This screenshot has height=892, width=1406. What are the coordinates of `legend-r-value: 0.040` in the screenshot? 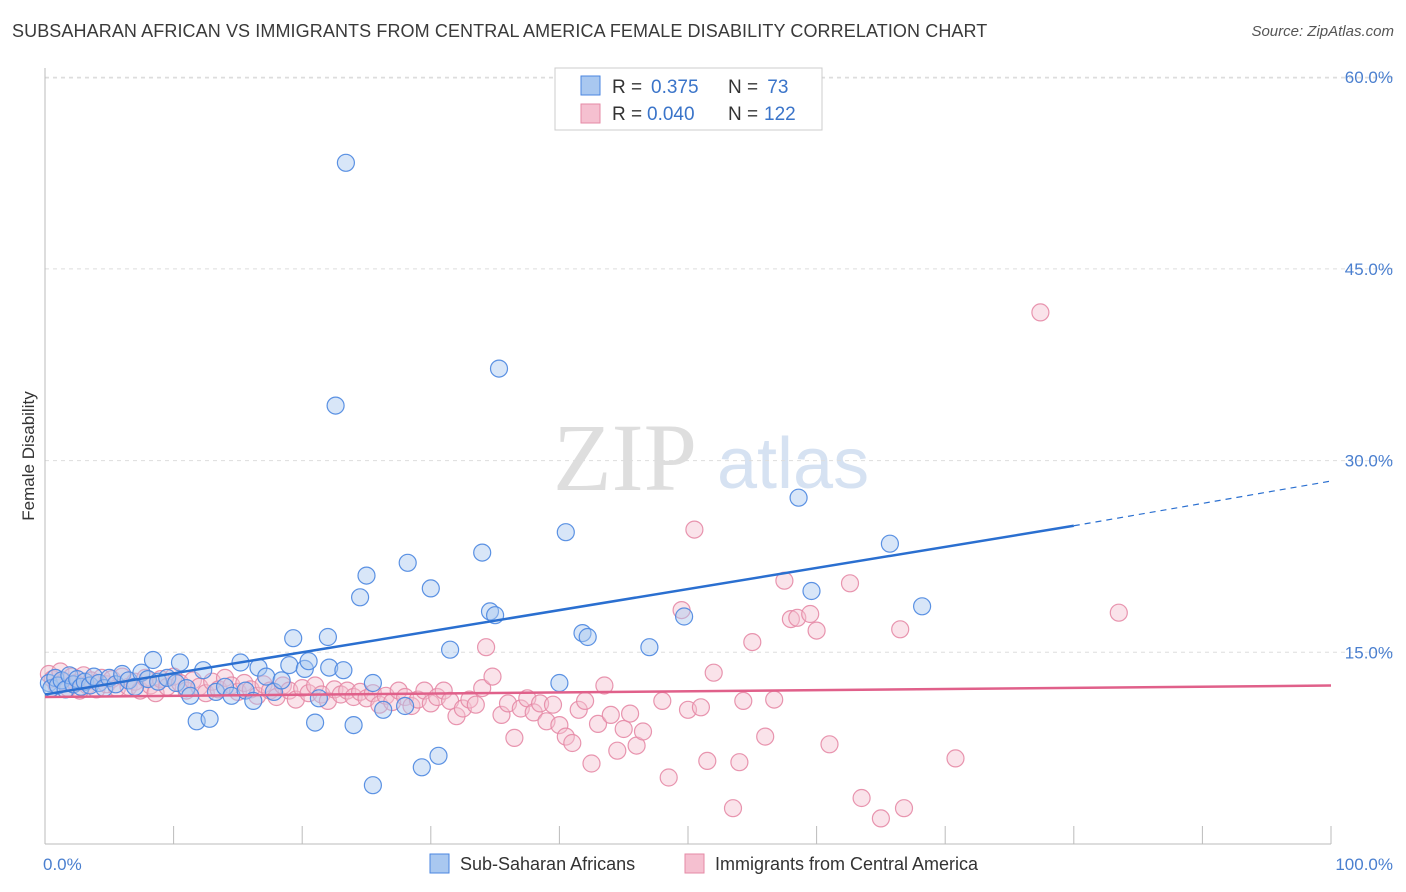 It's located at (671, 114).